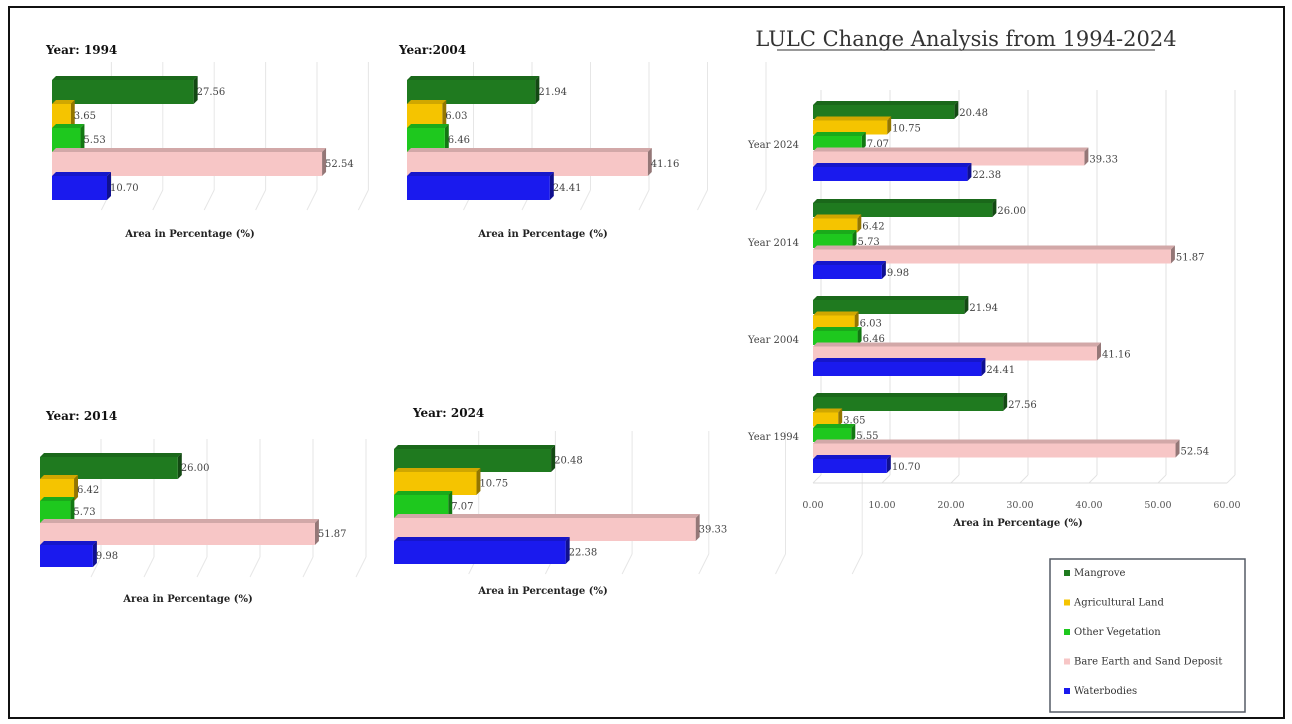  I want to click on data-label: 9.98, so click(107, 556).